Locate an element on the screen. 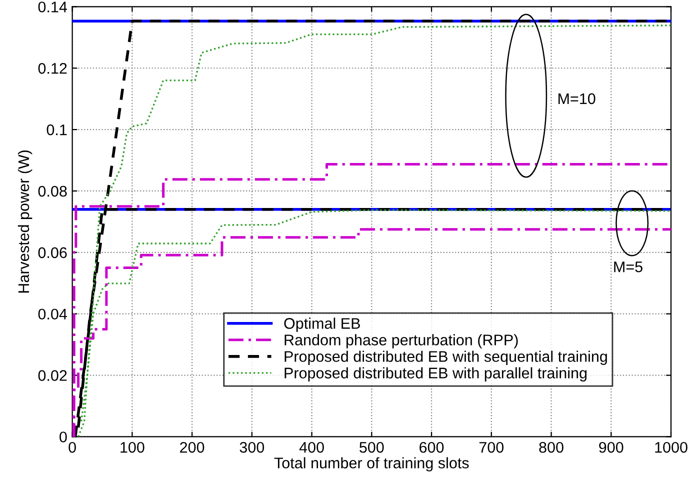 The width and height of the screenshot is (691, 481). x-tick-label: 400 is located at coordinates (311, 447).